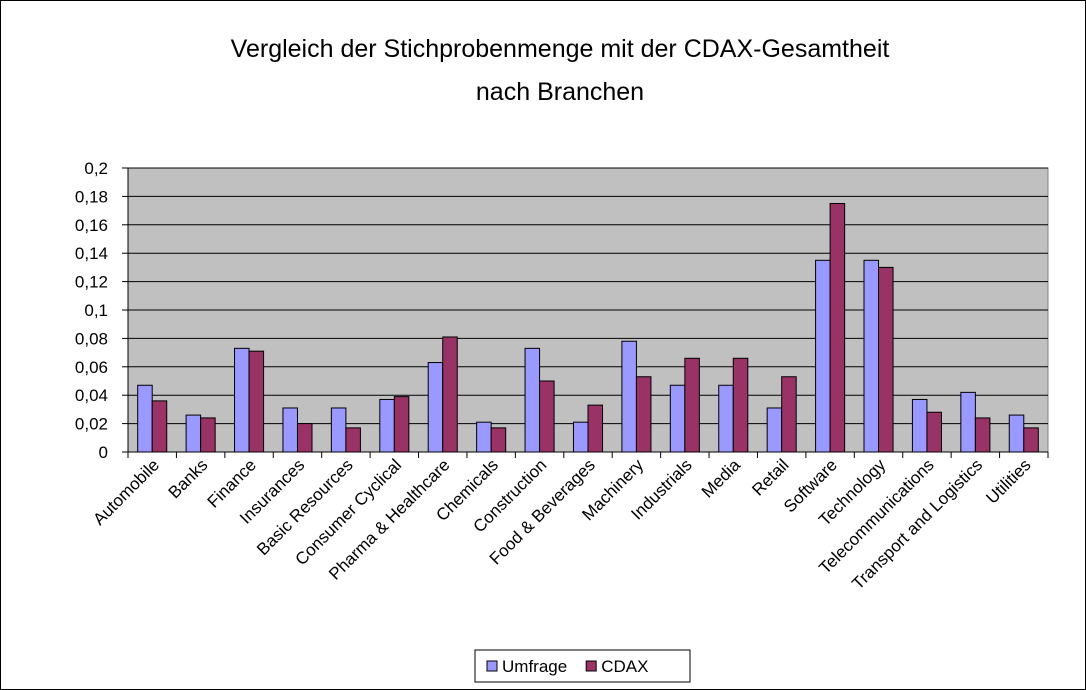  Describe the element at coordinates (96, 310) in the screenshot. I see `y-tick-label: 0,1` at that location.